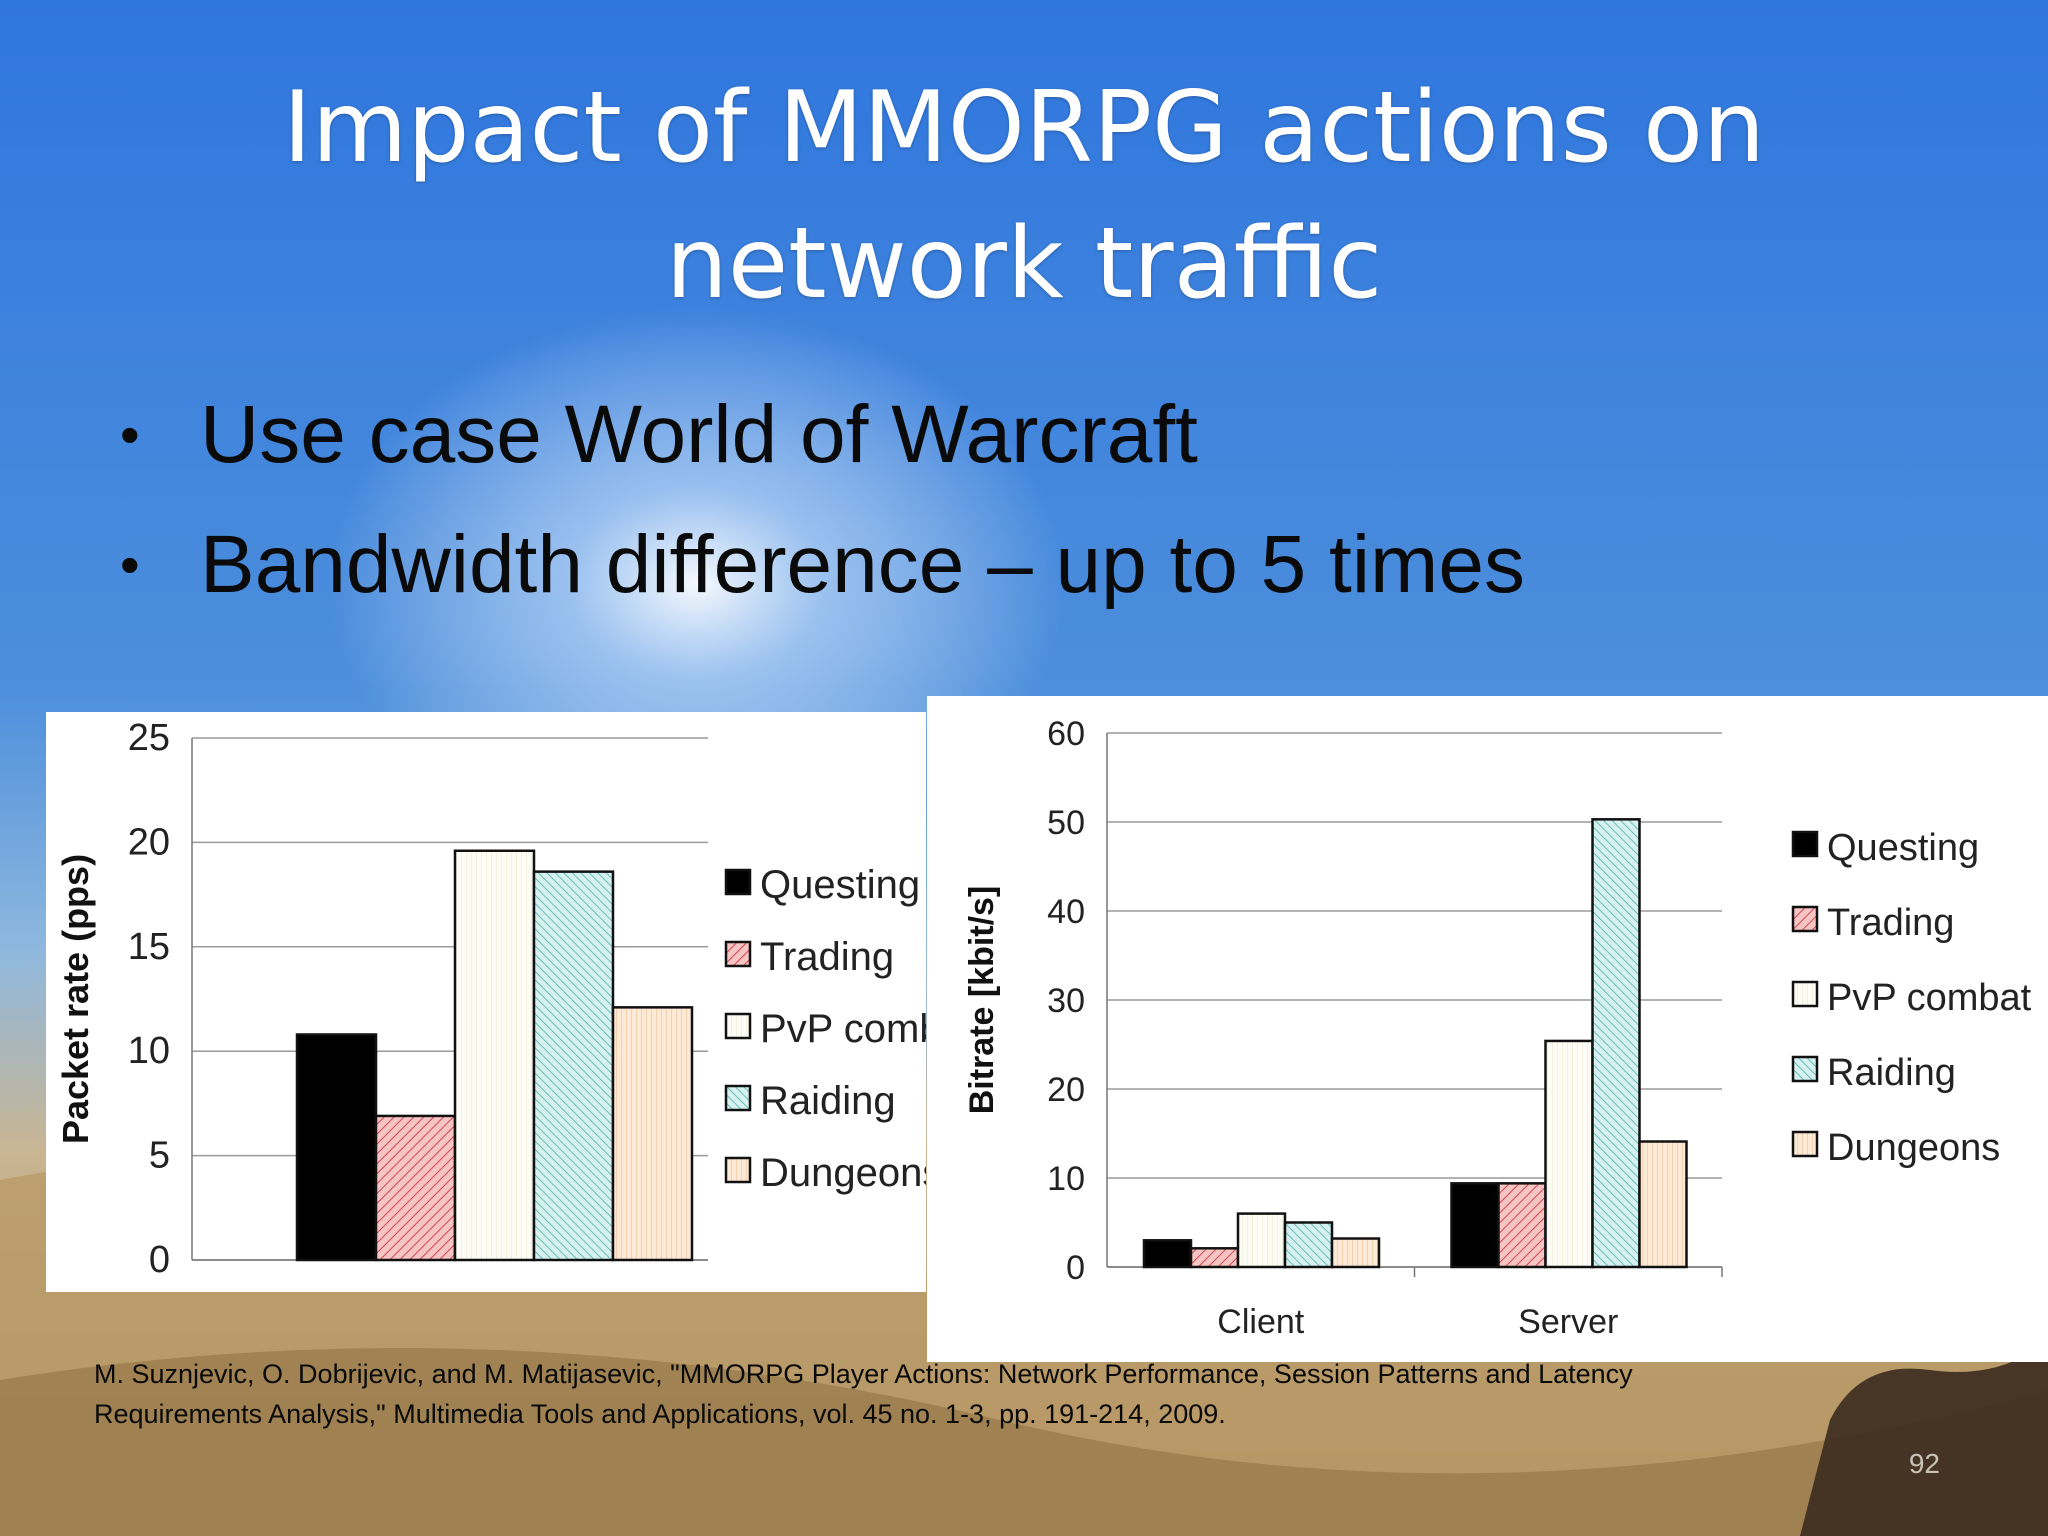  I want to click on bullet-item: • Use case World of Warcraft, so click(822, 435).